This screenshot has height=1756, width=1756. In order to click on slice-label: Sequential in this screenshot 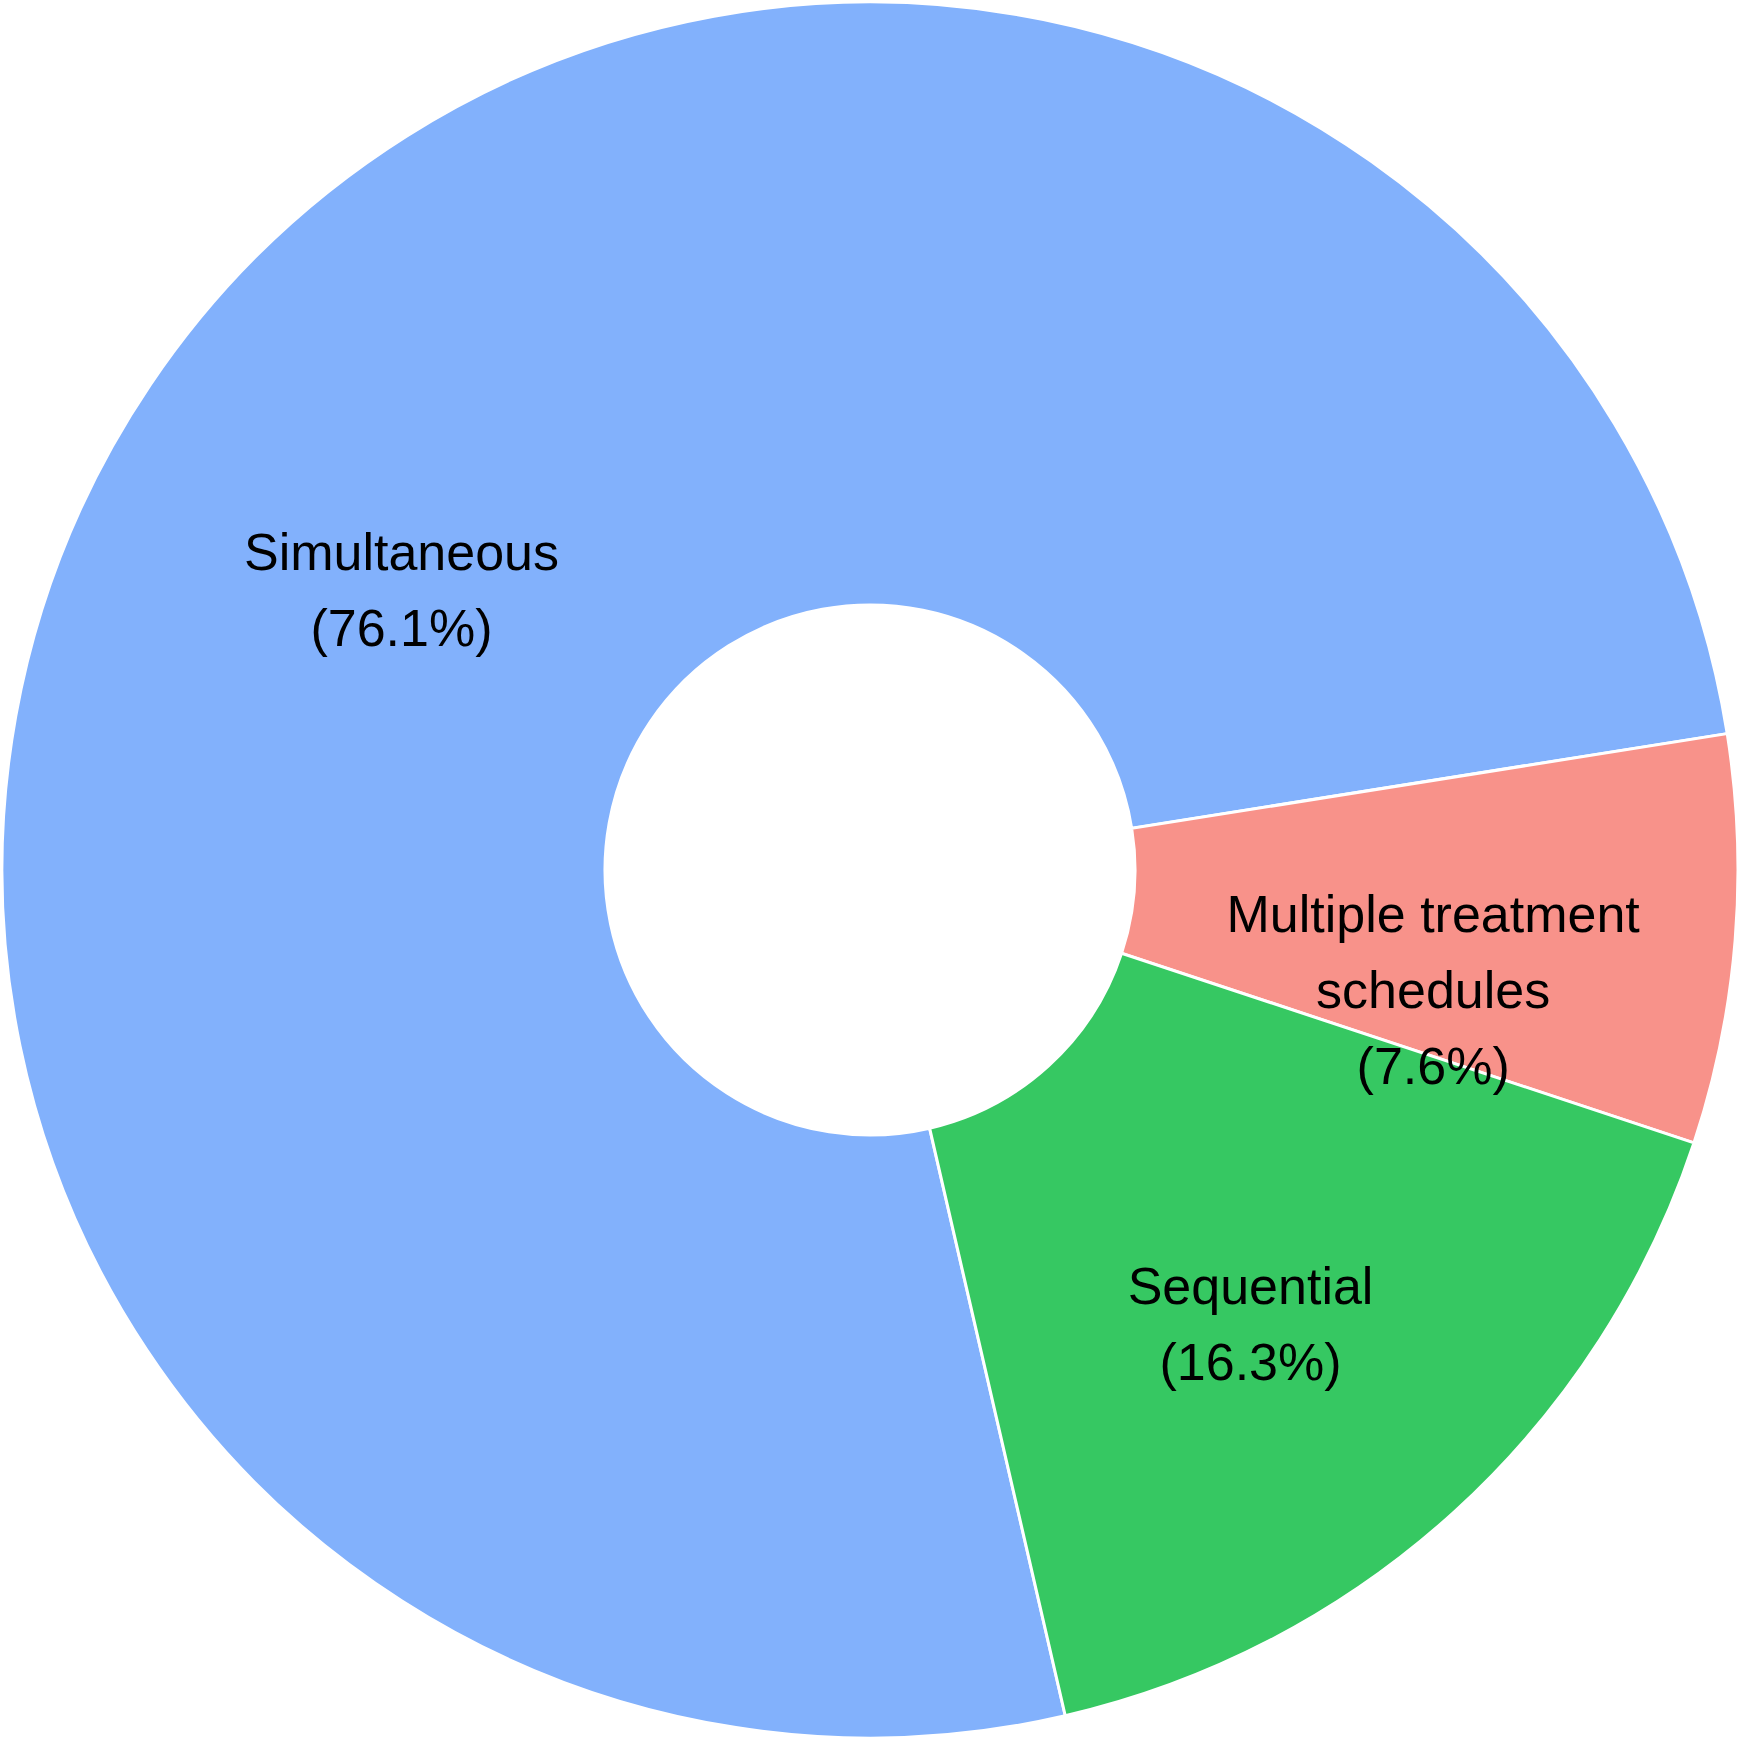, I will do `click(1250, 1285)`.